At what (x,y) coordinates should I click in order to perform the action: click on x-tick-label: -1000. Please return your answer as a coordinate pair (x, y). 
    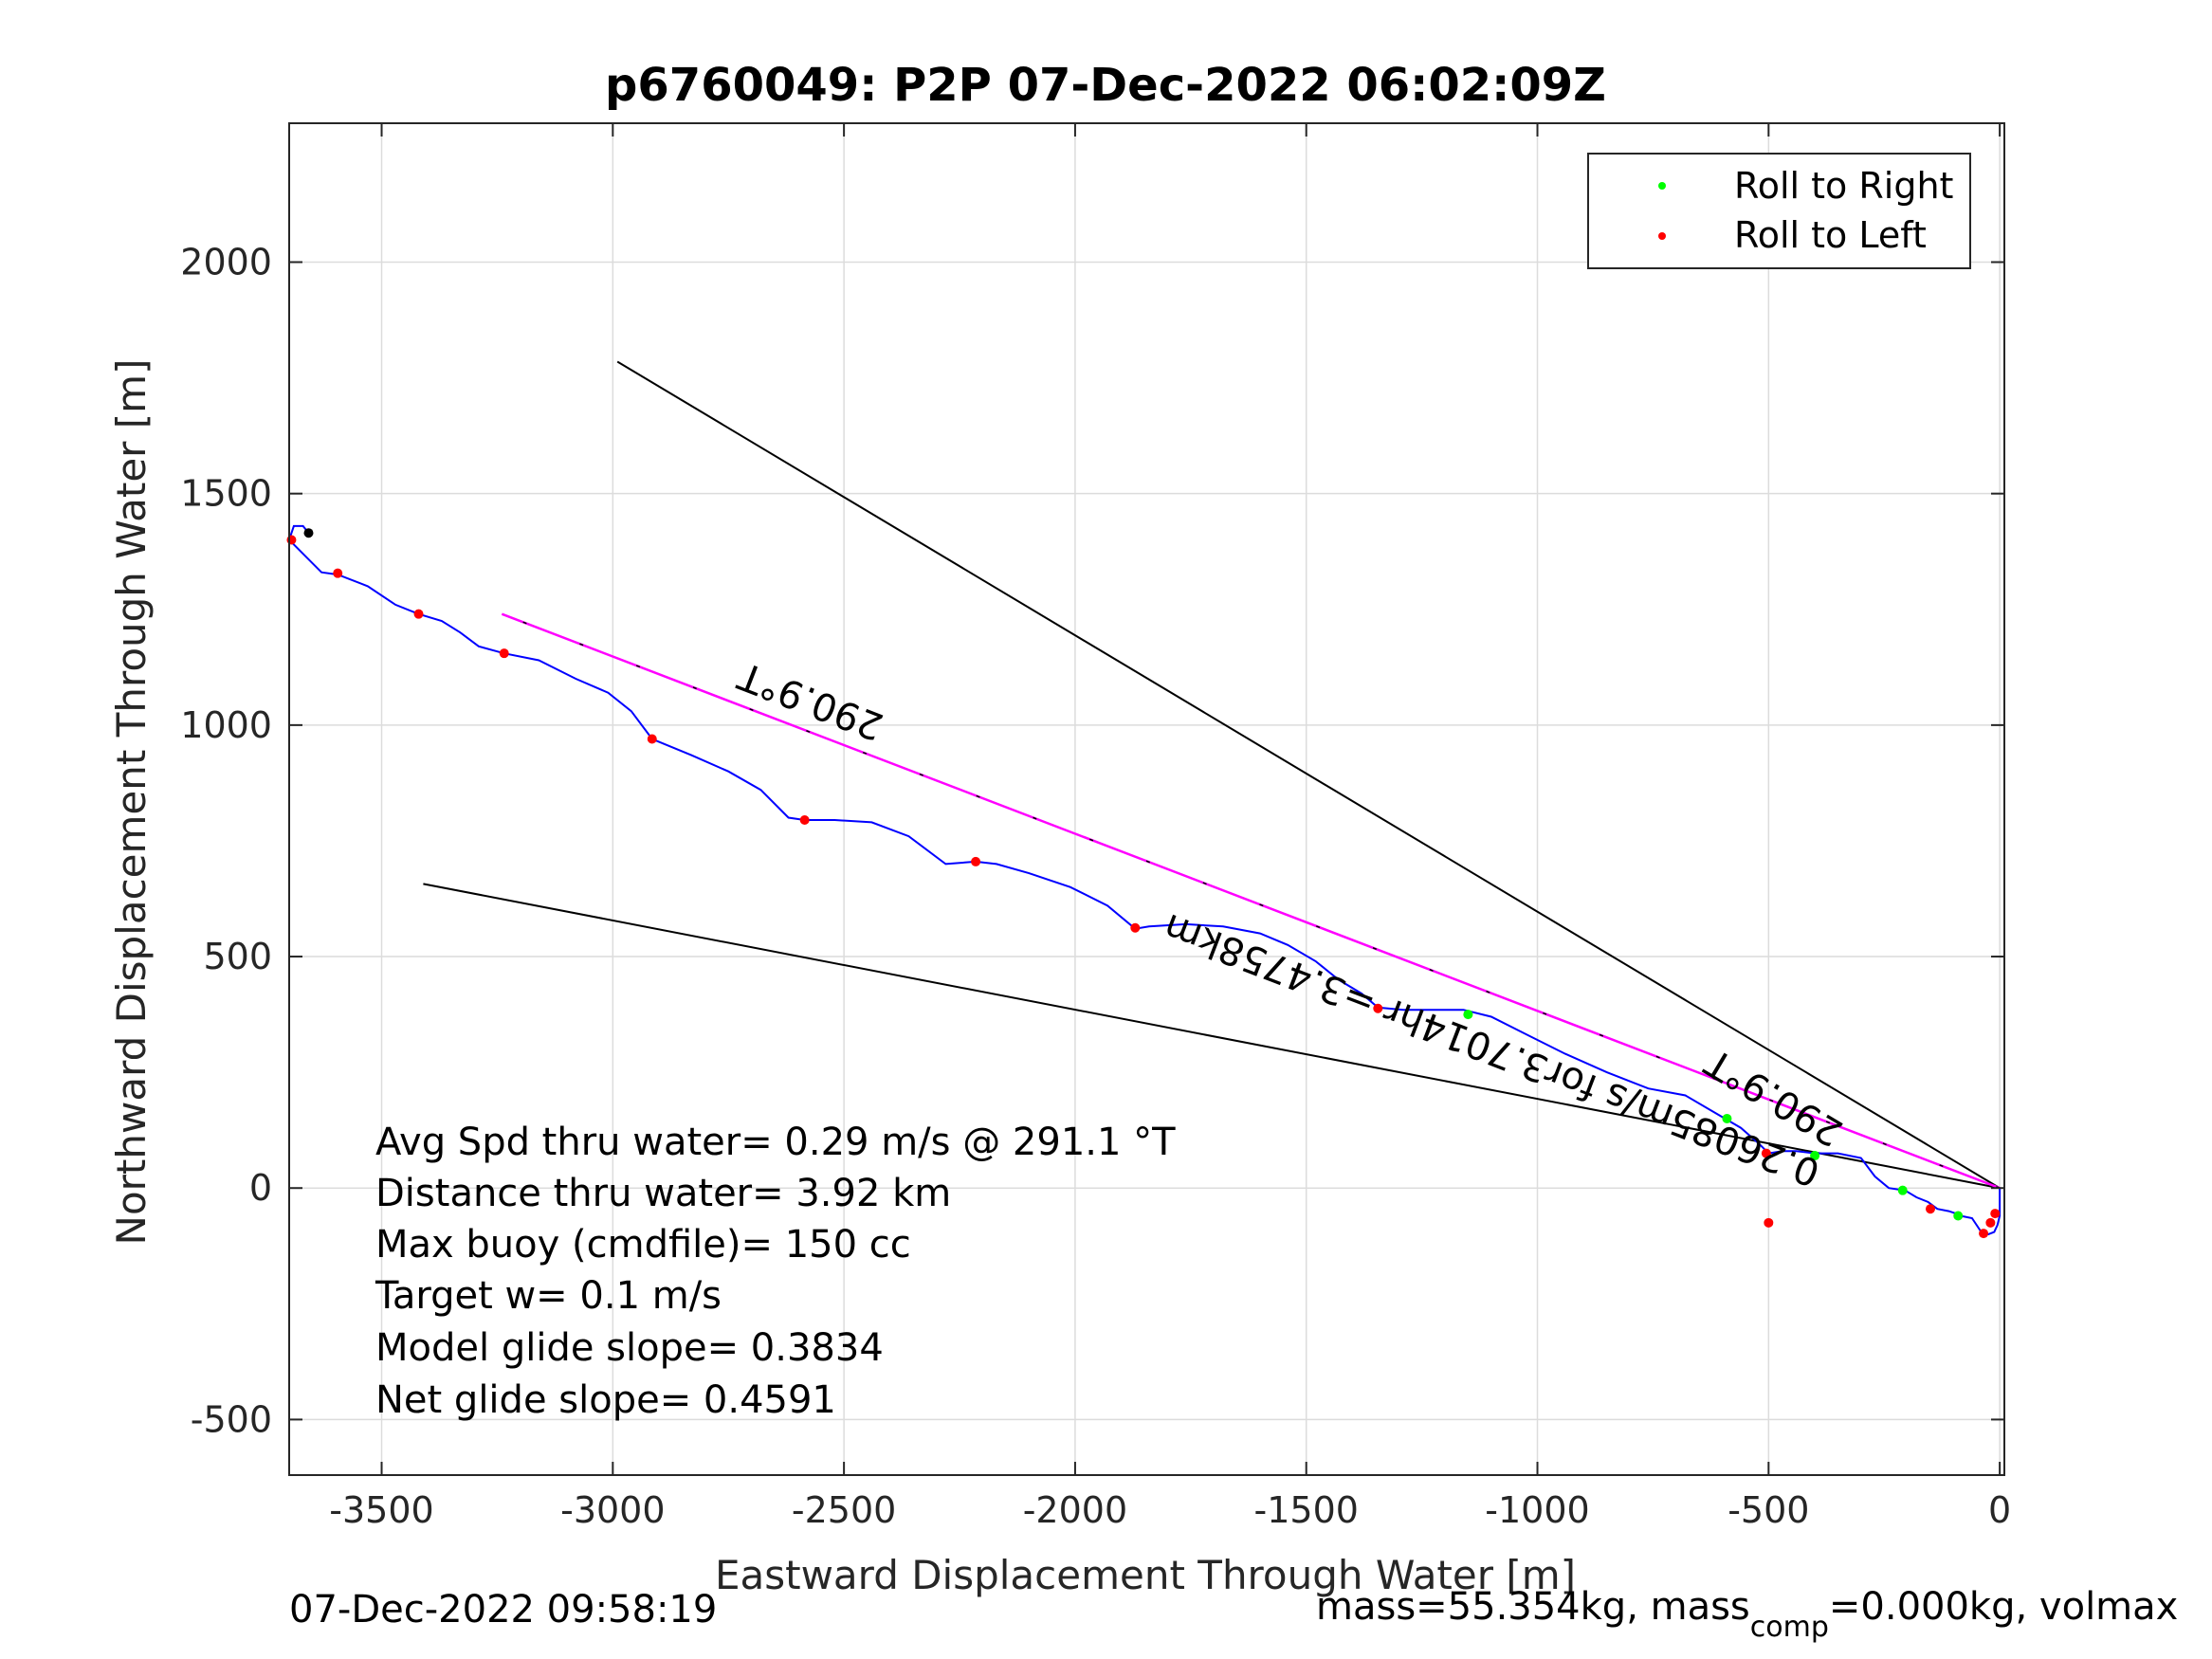
    Looking at the image, I should click on (1537, 1510).